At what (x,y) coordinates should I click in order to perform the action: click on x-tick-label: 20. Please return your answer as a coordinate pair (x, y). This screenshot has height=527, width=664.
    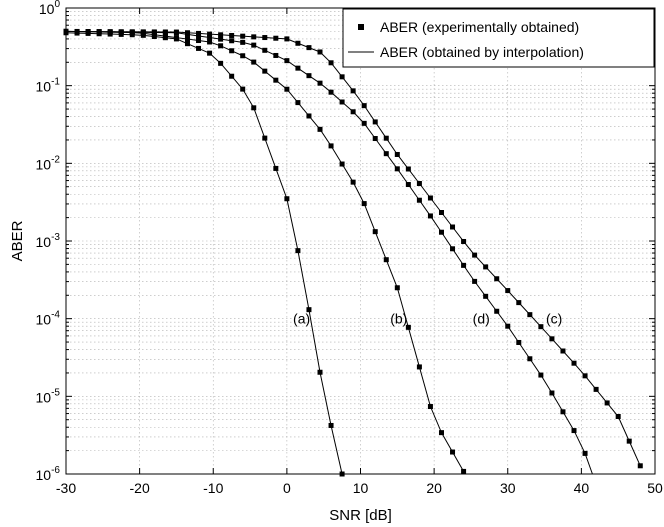
    Looking at the image, I should click on (434, 488).